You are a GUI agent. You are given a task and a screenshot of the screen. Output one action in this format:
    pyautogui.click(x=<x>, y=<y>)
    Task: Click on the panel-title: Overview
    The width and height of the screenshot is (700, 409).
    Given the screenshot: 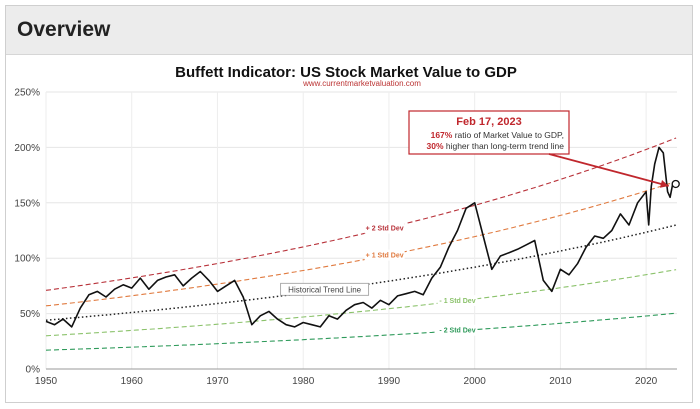 What is the action you would take?
    pyautogui.click(x=64, y=29)
    